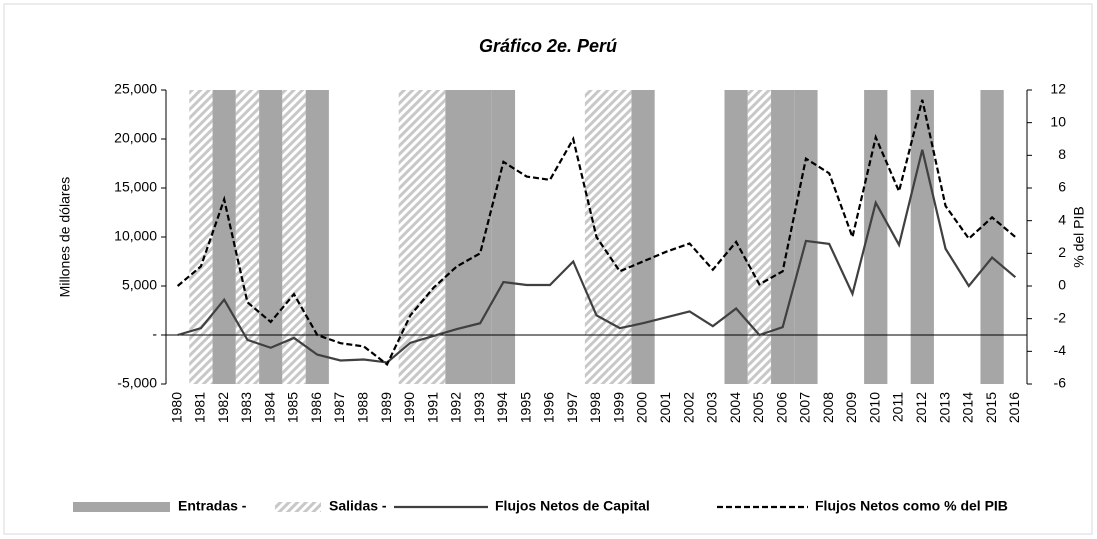 This screenshot has height=539, width=1097. I want to click on y2-tick-label: 0, so click(1062, 285).